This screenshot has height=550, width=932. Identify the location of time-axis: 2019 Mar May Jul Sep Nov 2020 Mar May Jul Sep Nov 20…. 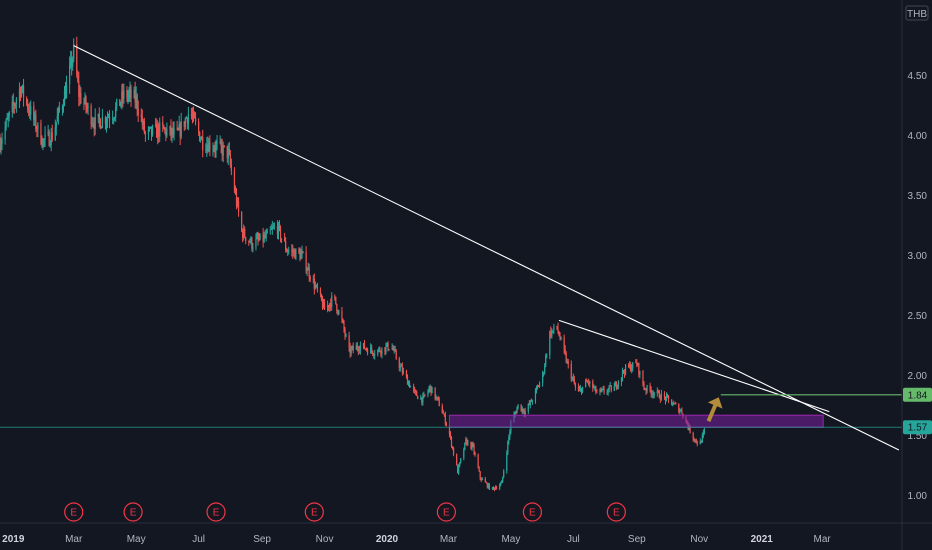
(466, 533).